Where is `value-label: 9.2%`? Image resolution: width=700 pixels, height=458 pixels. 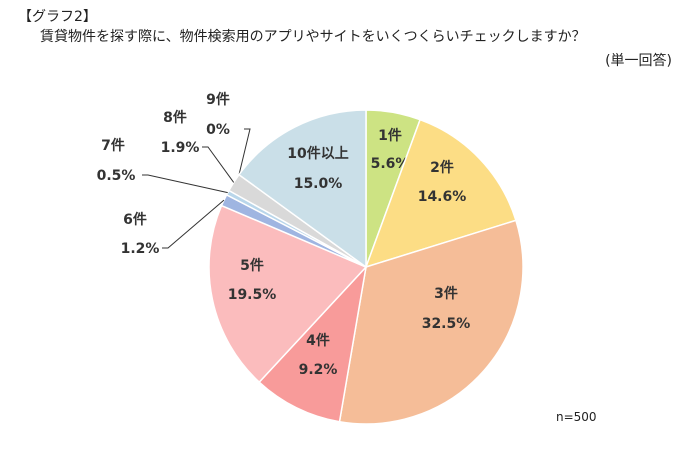
value-label: 9.2% is located at coordinates (318, 370).